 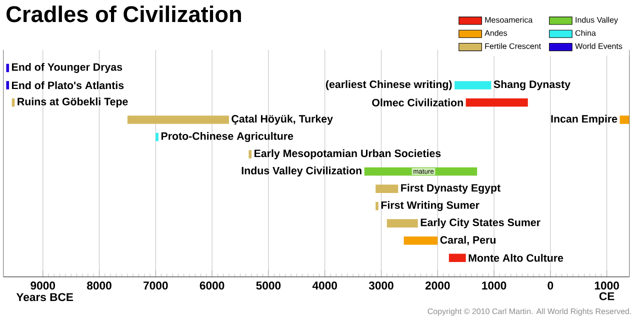 I want to click on x-tick-label: 8000, so click(x=99, y=286).